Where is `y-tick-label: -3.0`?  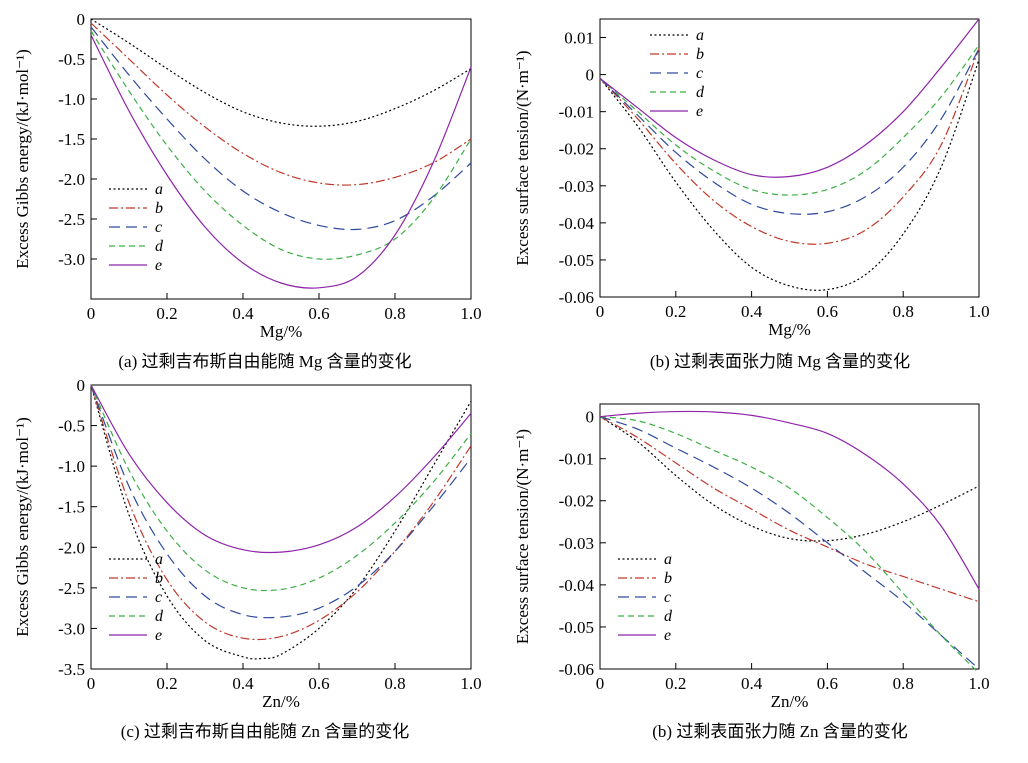
y-tick-label: -3.0 is located at coordinates (71, 259).